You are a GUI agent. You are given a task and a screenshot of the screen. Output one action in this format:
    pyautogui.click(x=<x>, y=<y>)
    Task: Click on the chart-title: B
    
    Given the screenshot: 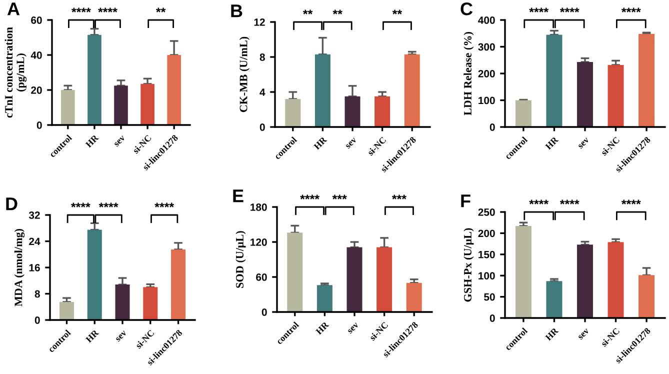 What is the action you would take?
    pyautogui.click(x=236, y=11)
    